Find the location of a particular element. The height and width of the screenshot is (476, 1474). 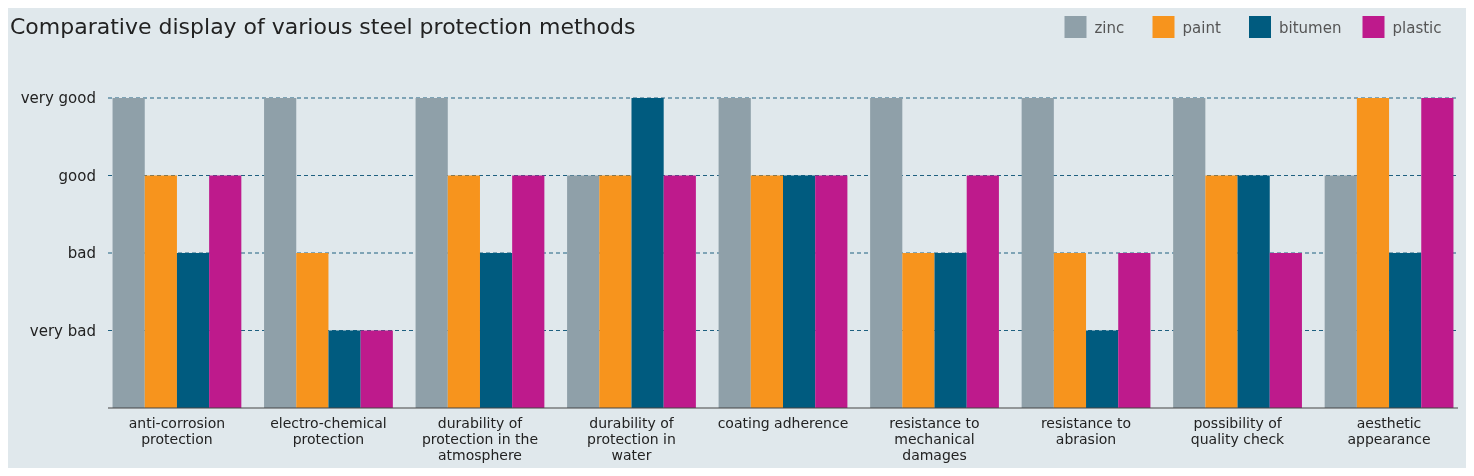

ref-line-label: bad is located at coordinates (81, 253).